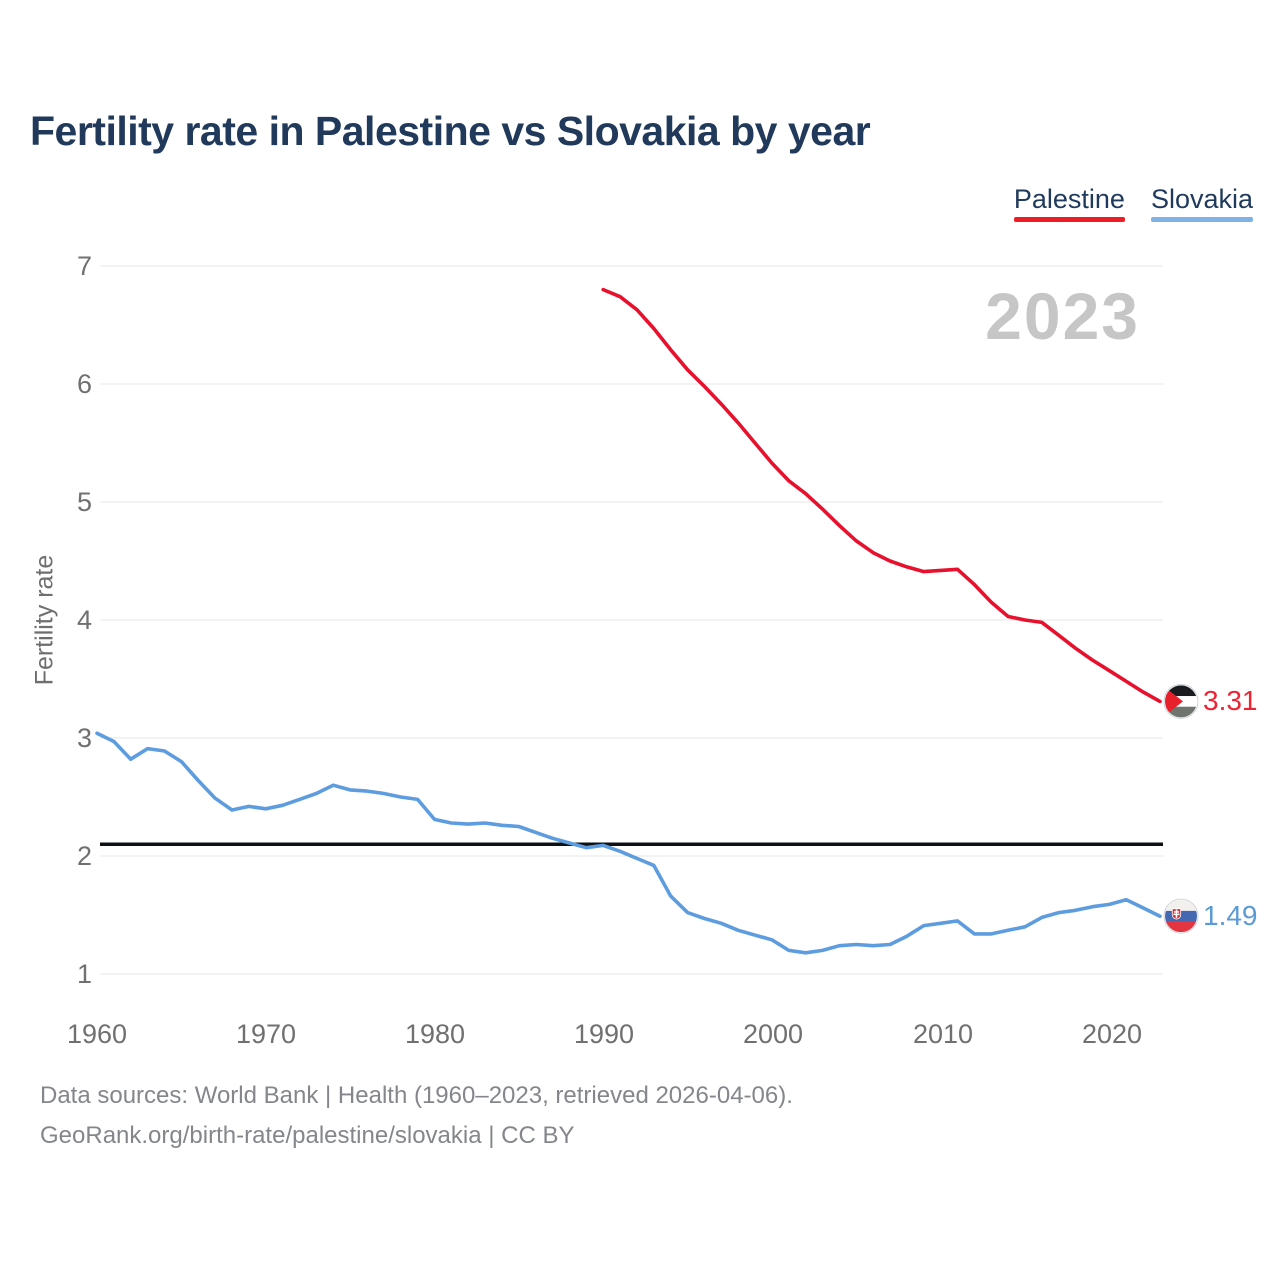 This screenshot has width=1280, height=1280. Describe the element at coordinates (1062, 316) in the screenshot. I see `watermark-year: 2023` at that location.